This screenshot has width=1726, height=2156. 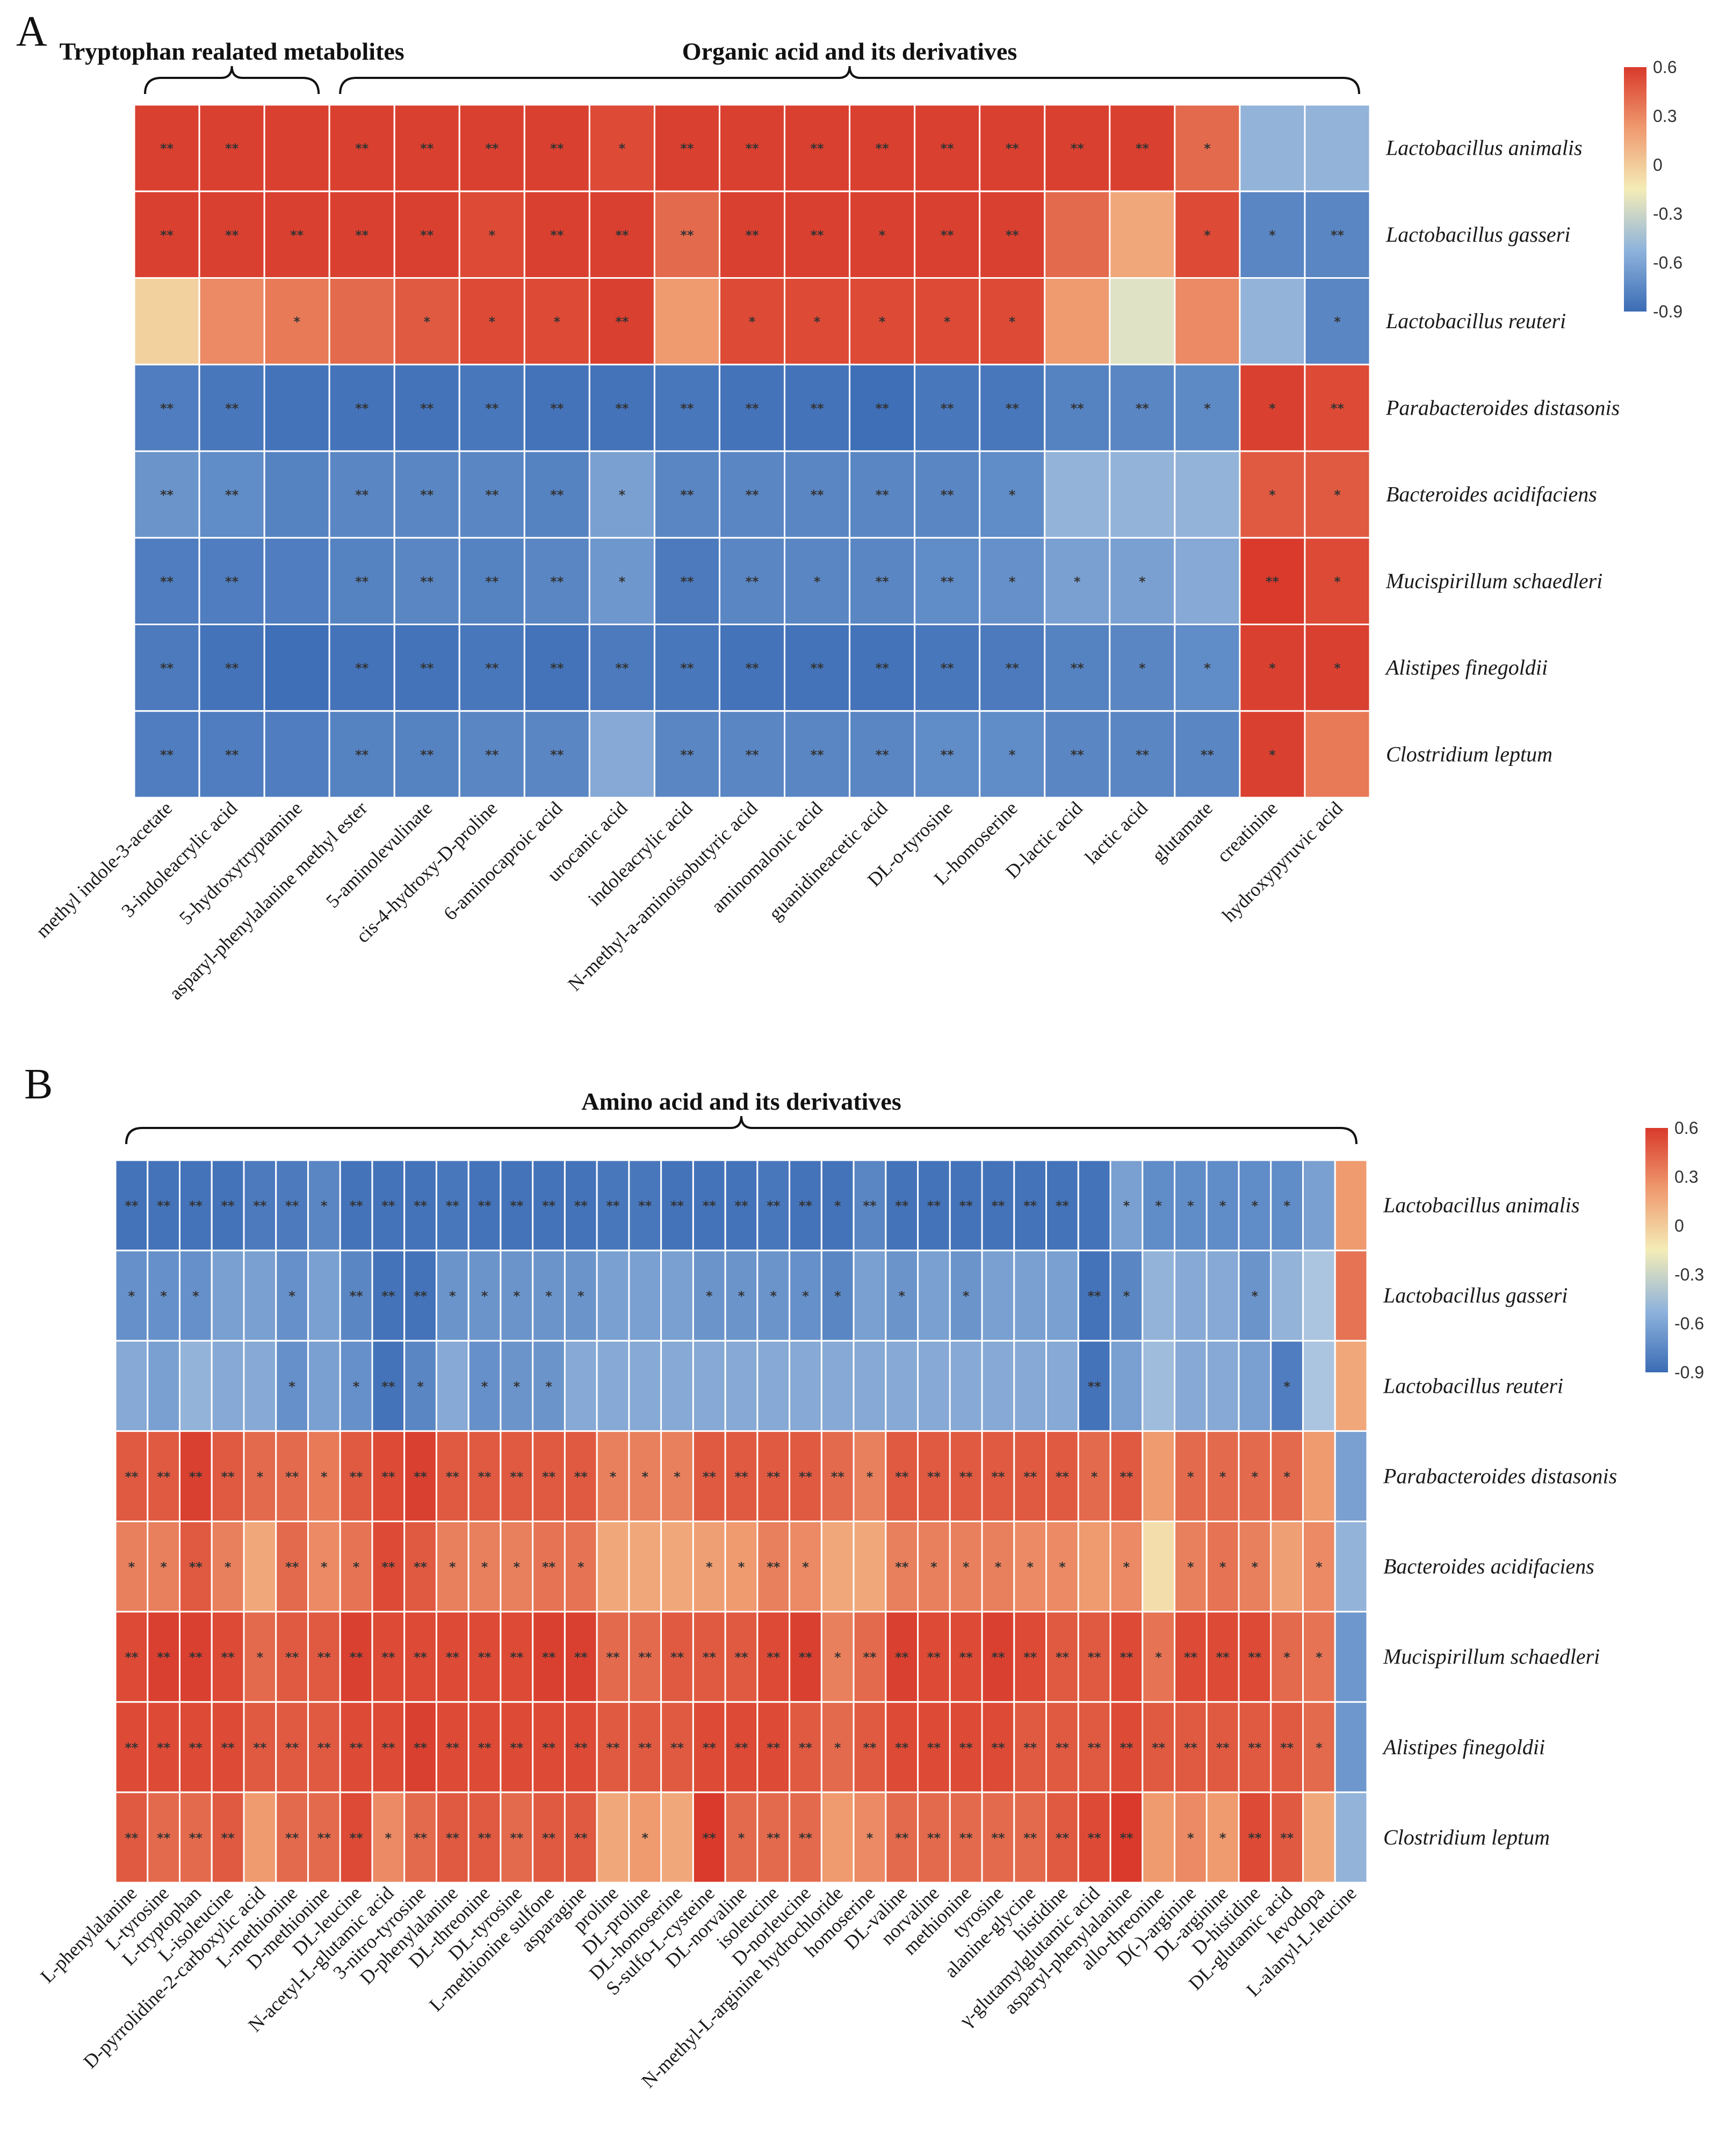 What do you see at coordinates (817, 148) in the screenshot?
I see `heatmap-cell-a-r0-c10` at bounding box center [817, 148].